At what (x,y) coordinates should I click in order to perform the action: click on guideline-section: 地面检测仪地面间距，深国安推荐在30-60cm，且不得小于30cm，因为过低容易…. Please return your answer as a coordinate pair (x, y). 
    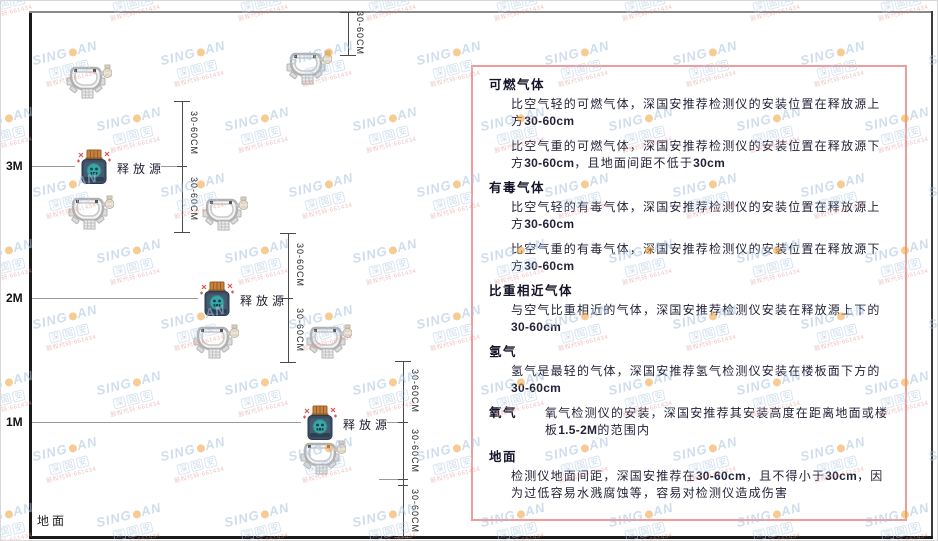
    Looking at the image, I should click on (690, 475).